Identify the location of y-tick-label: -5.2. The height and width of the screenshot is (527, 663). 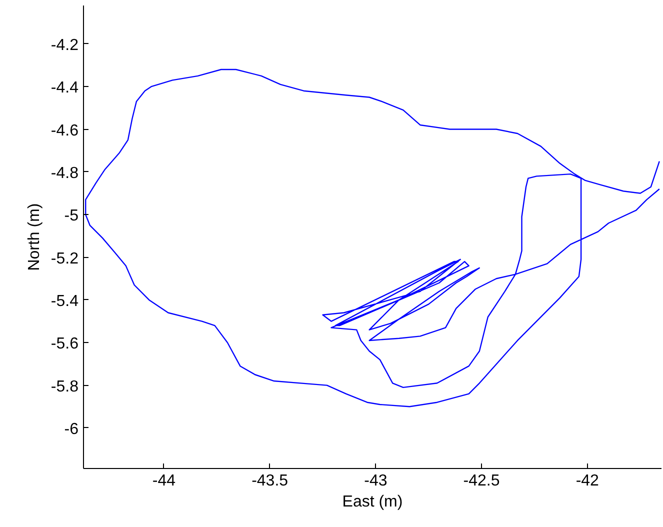
(64, 259).